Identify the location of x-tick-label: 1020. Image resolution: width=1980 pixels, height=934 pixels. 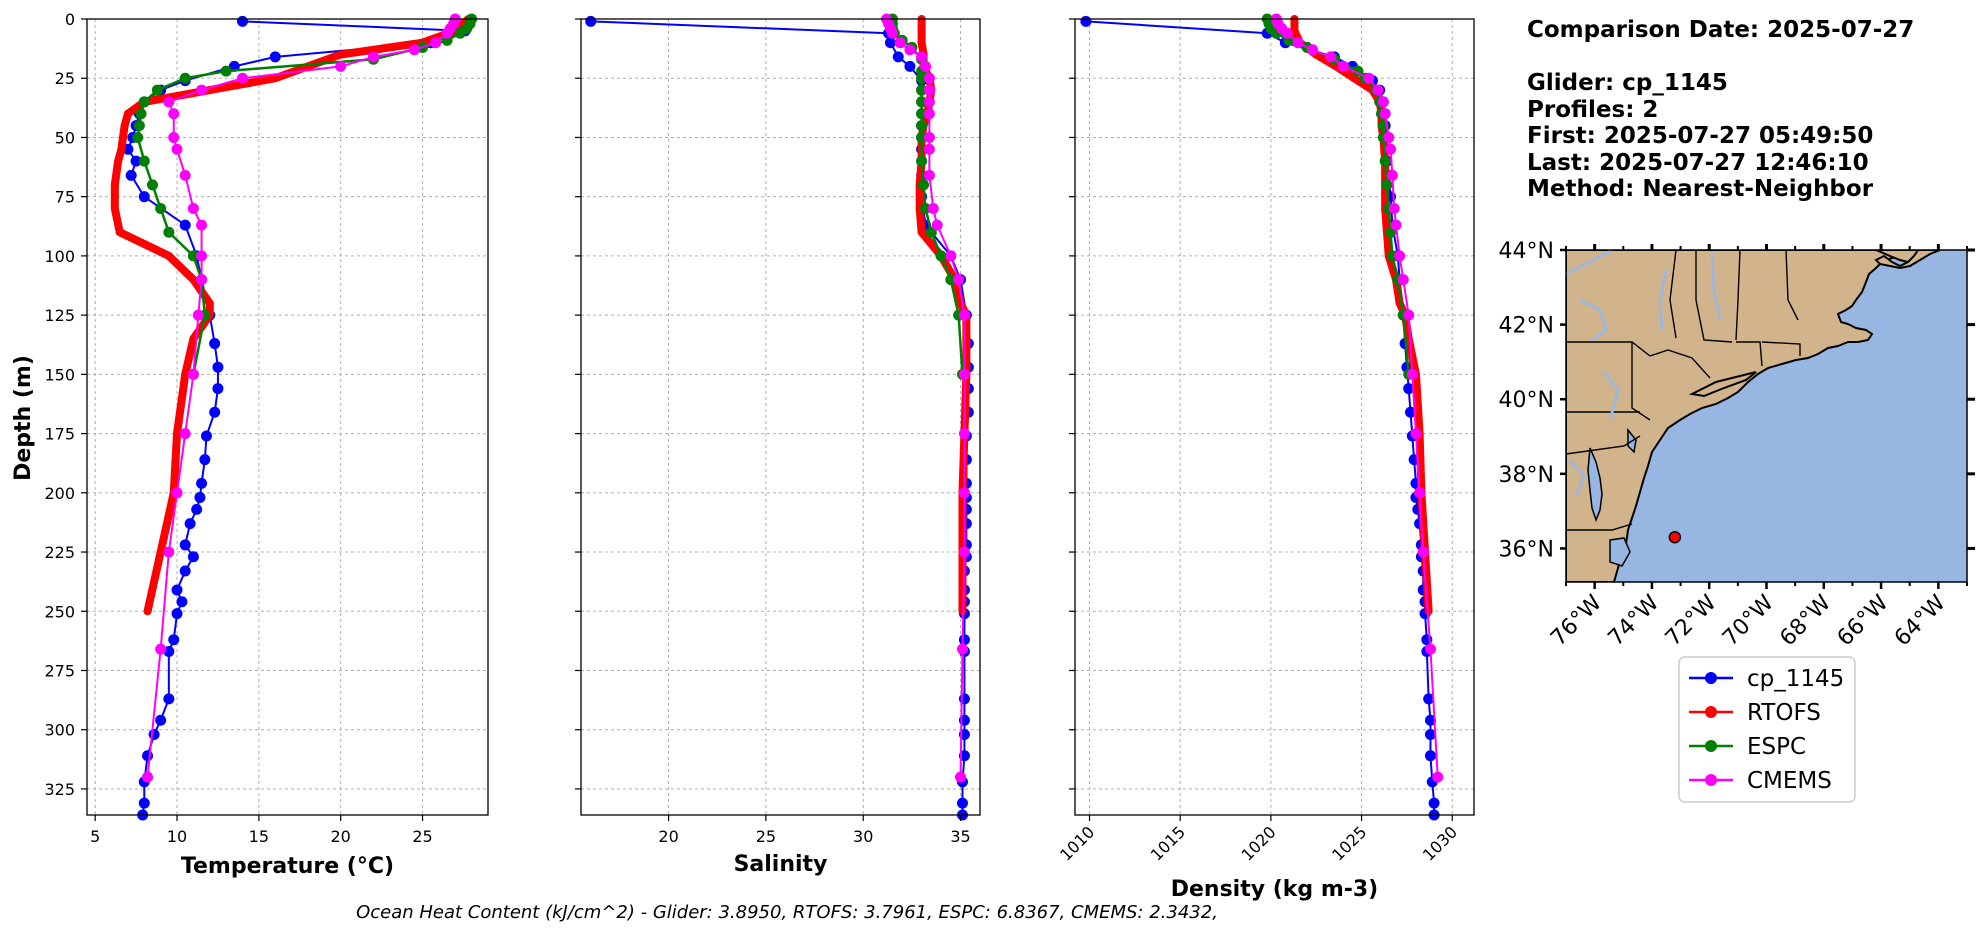
(1258, 843).